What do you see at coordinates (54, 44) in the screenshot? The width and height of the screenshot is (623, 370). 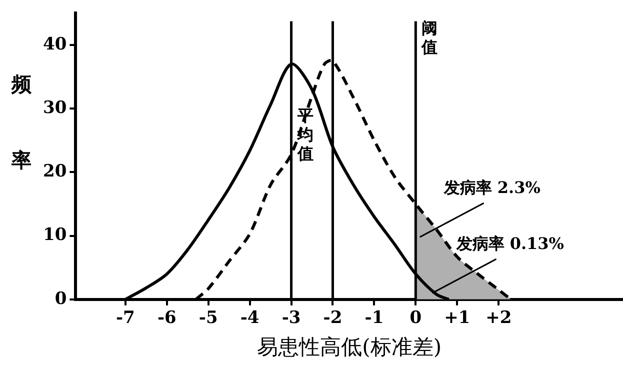 I see `y-tick-label: 40` at bounding box center [54, 44].